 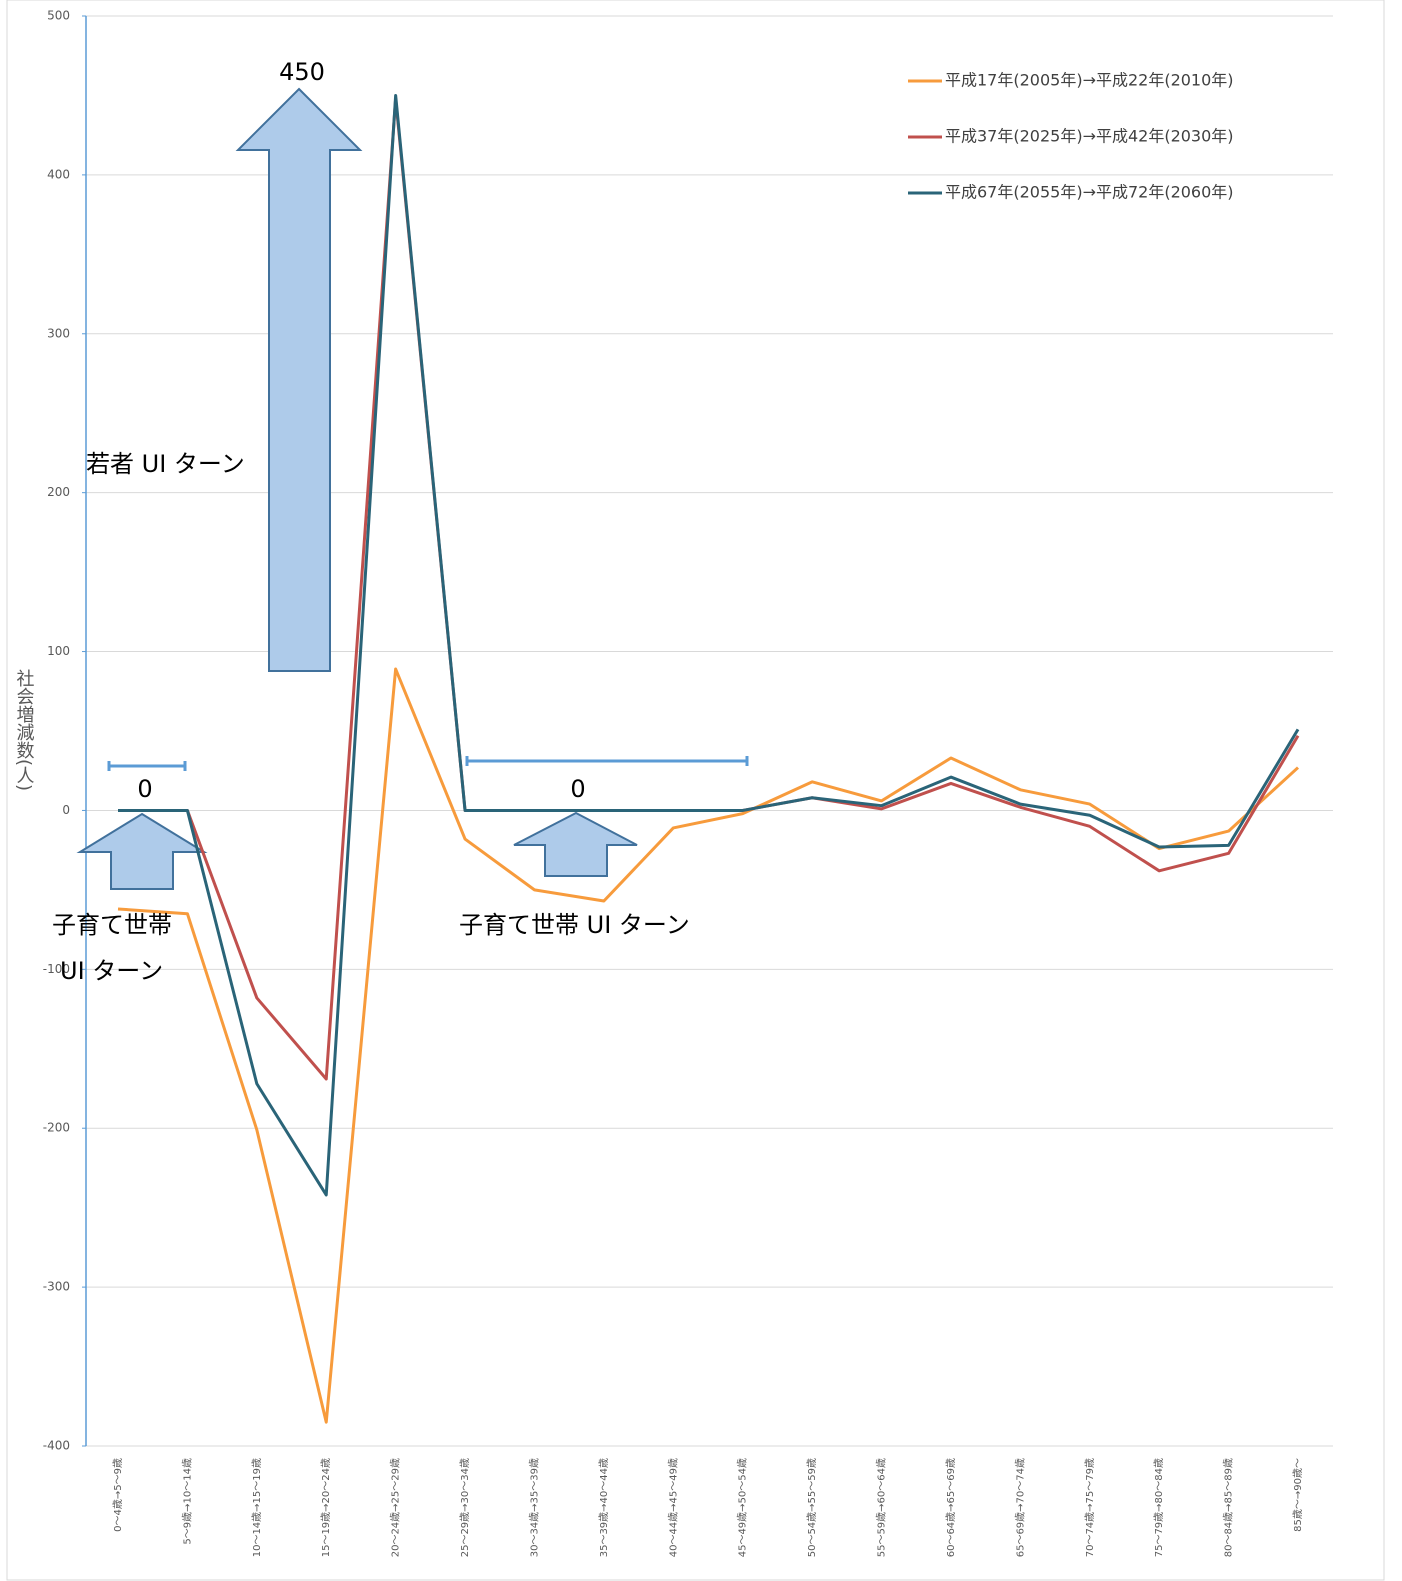 I want to click on x-tick-label: 85歳～→90歳～, so click(x=1298, y=1495).